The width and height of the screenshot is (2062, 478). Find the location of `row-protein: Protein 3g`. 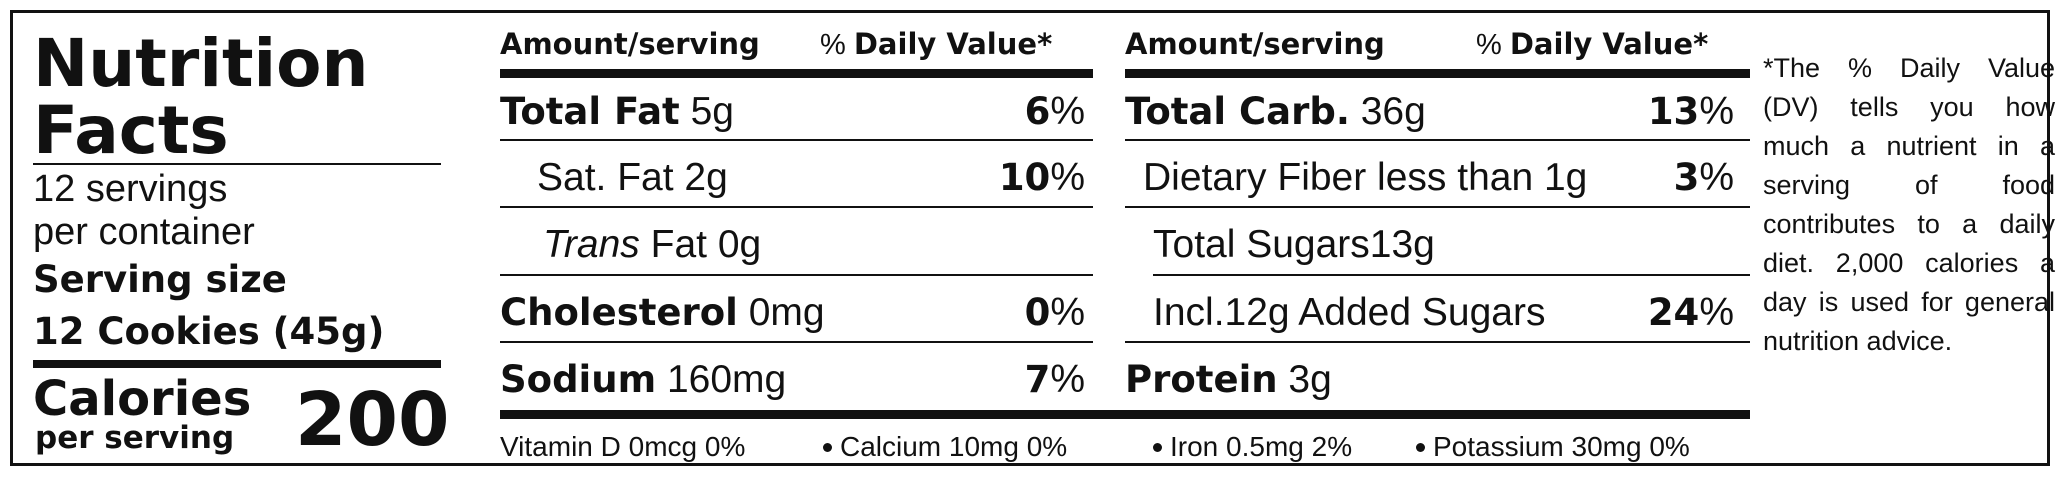

row-protein: Protein 3g is located at coordinates (1228, 379).